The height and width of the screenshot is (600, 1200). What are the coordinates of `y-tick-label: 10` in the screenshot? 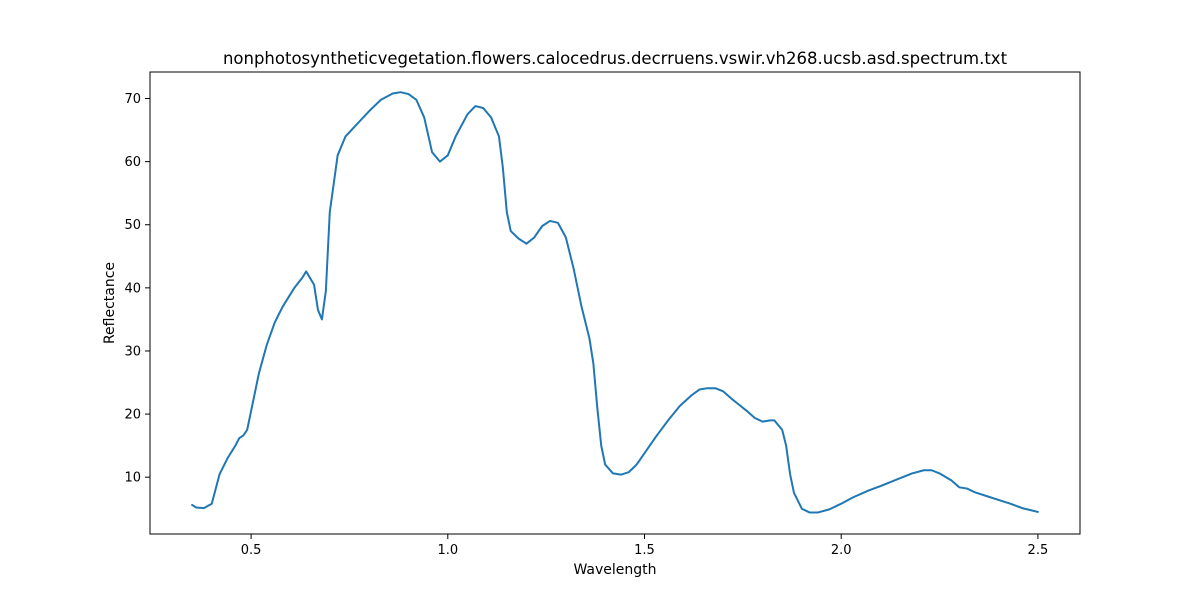 It's located at (132, 478).